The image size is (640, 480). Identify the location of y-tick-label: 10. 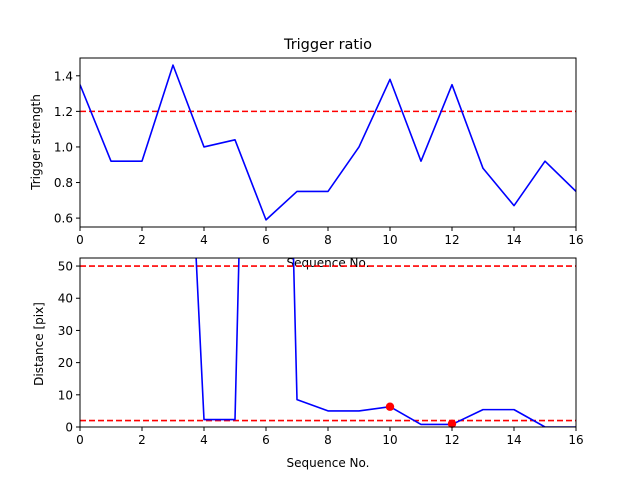
(65, 395).